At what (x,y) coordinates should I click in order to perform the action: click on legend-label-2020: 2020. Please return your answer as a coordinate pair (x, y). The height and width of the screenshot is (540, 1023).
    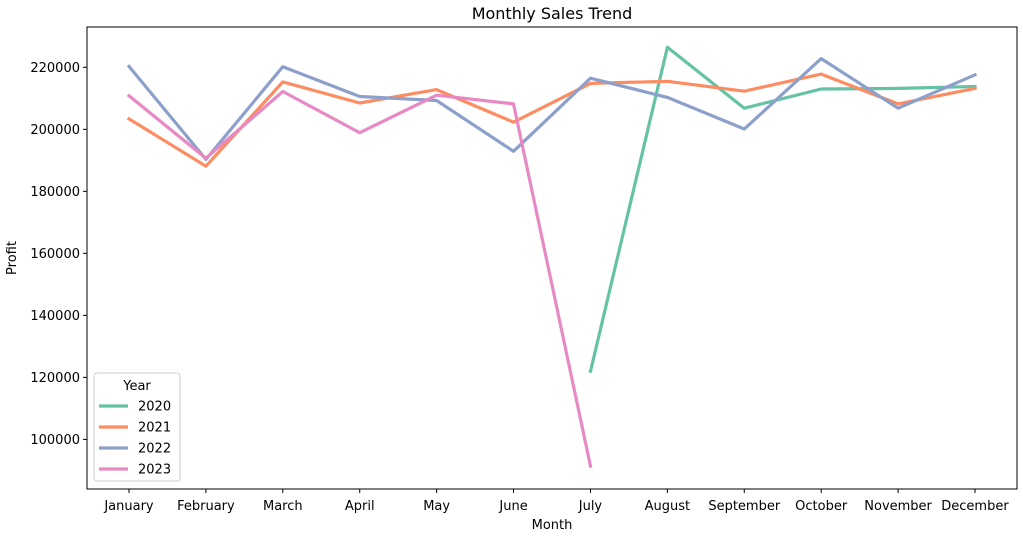
    Looking at the image, I should click on (154, 407).